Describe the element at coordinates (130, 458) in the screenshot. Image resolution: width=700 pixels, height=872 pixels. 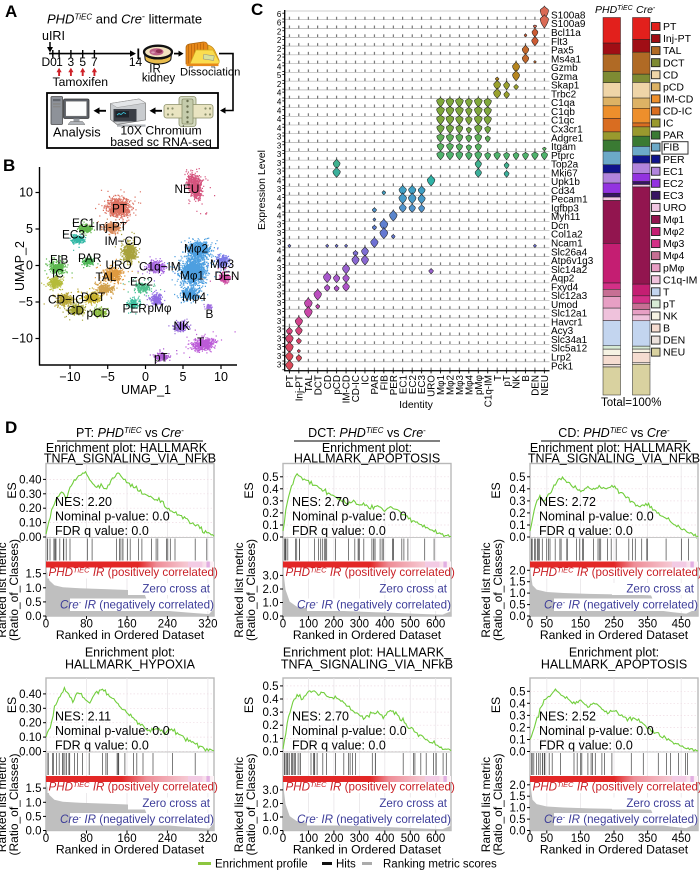
I see `svg-text: TNFA_SIGNALING_VIA_NFkB` at that location.